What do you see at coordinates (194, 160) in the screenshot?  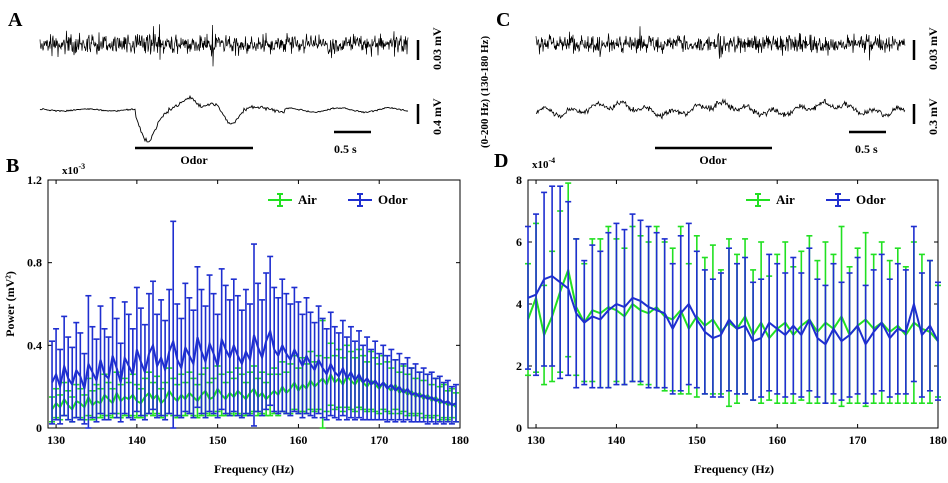 I see `odor-label-a: Odor` at bounding box center [194, 160].